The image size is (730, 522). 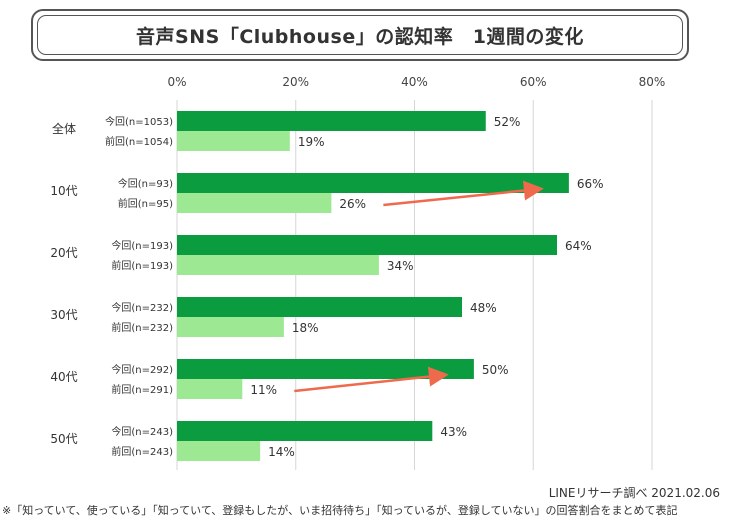 What do you see at coordinates (139, 141) in the screenshot?
I see `bar-category-label: 前回(n=1054)` at bounding box center [139, 141].